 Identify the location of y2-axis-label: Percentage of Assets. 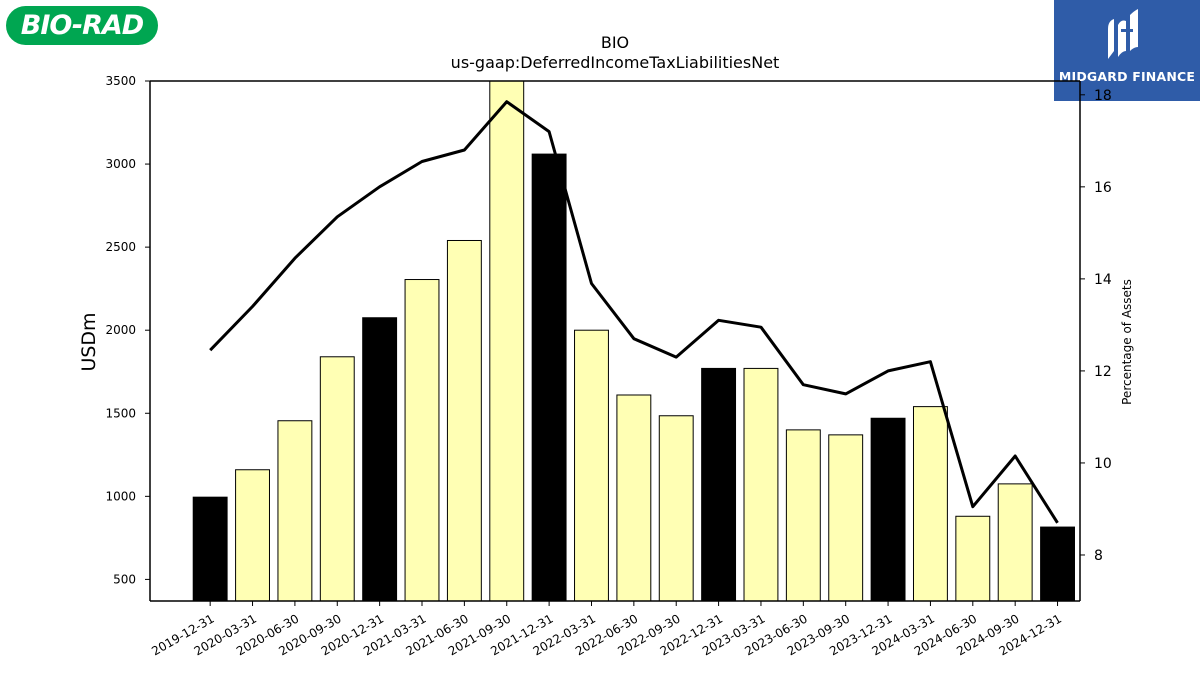
(1127, 342).